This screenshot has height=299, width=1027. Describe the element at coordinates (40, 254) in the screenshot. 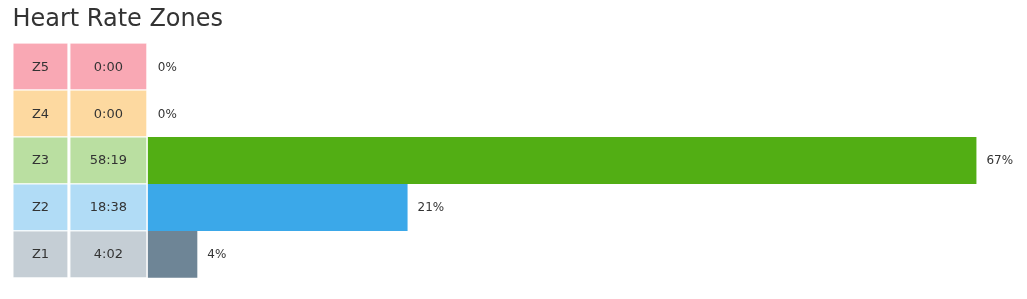

I see `y-tick-label: Z1` at that location.